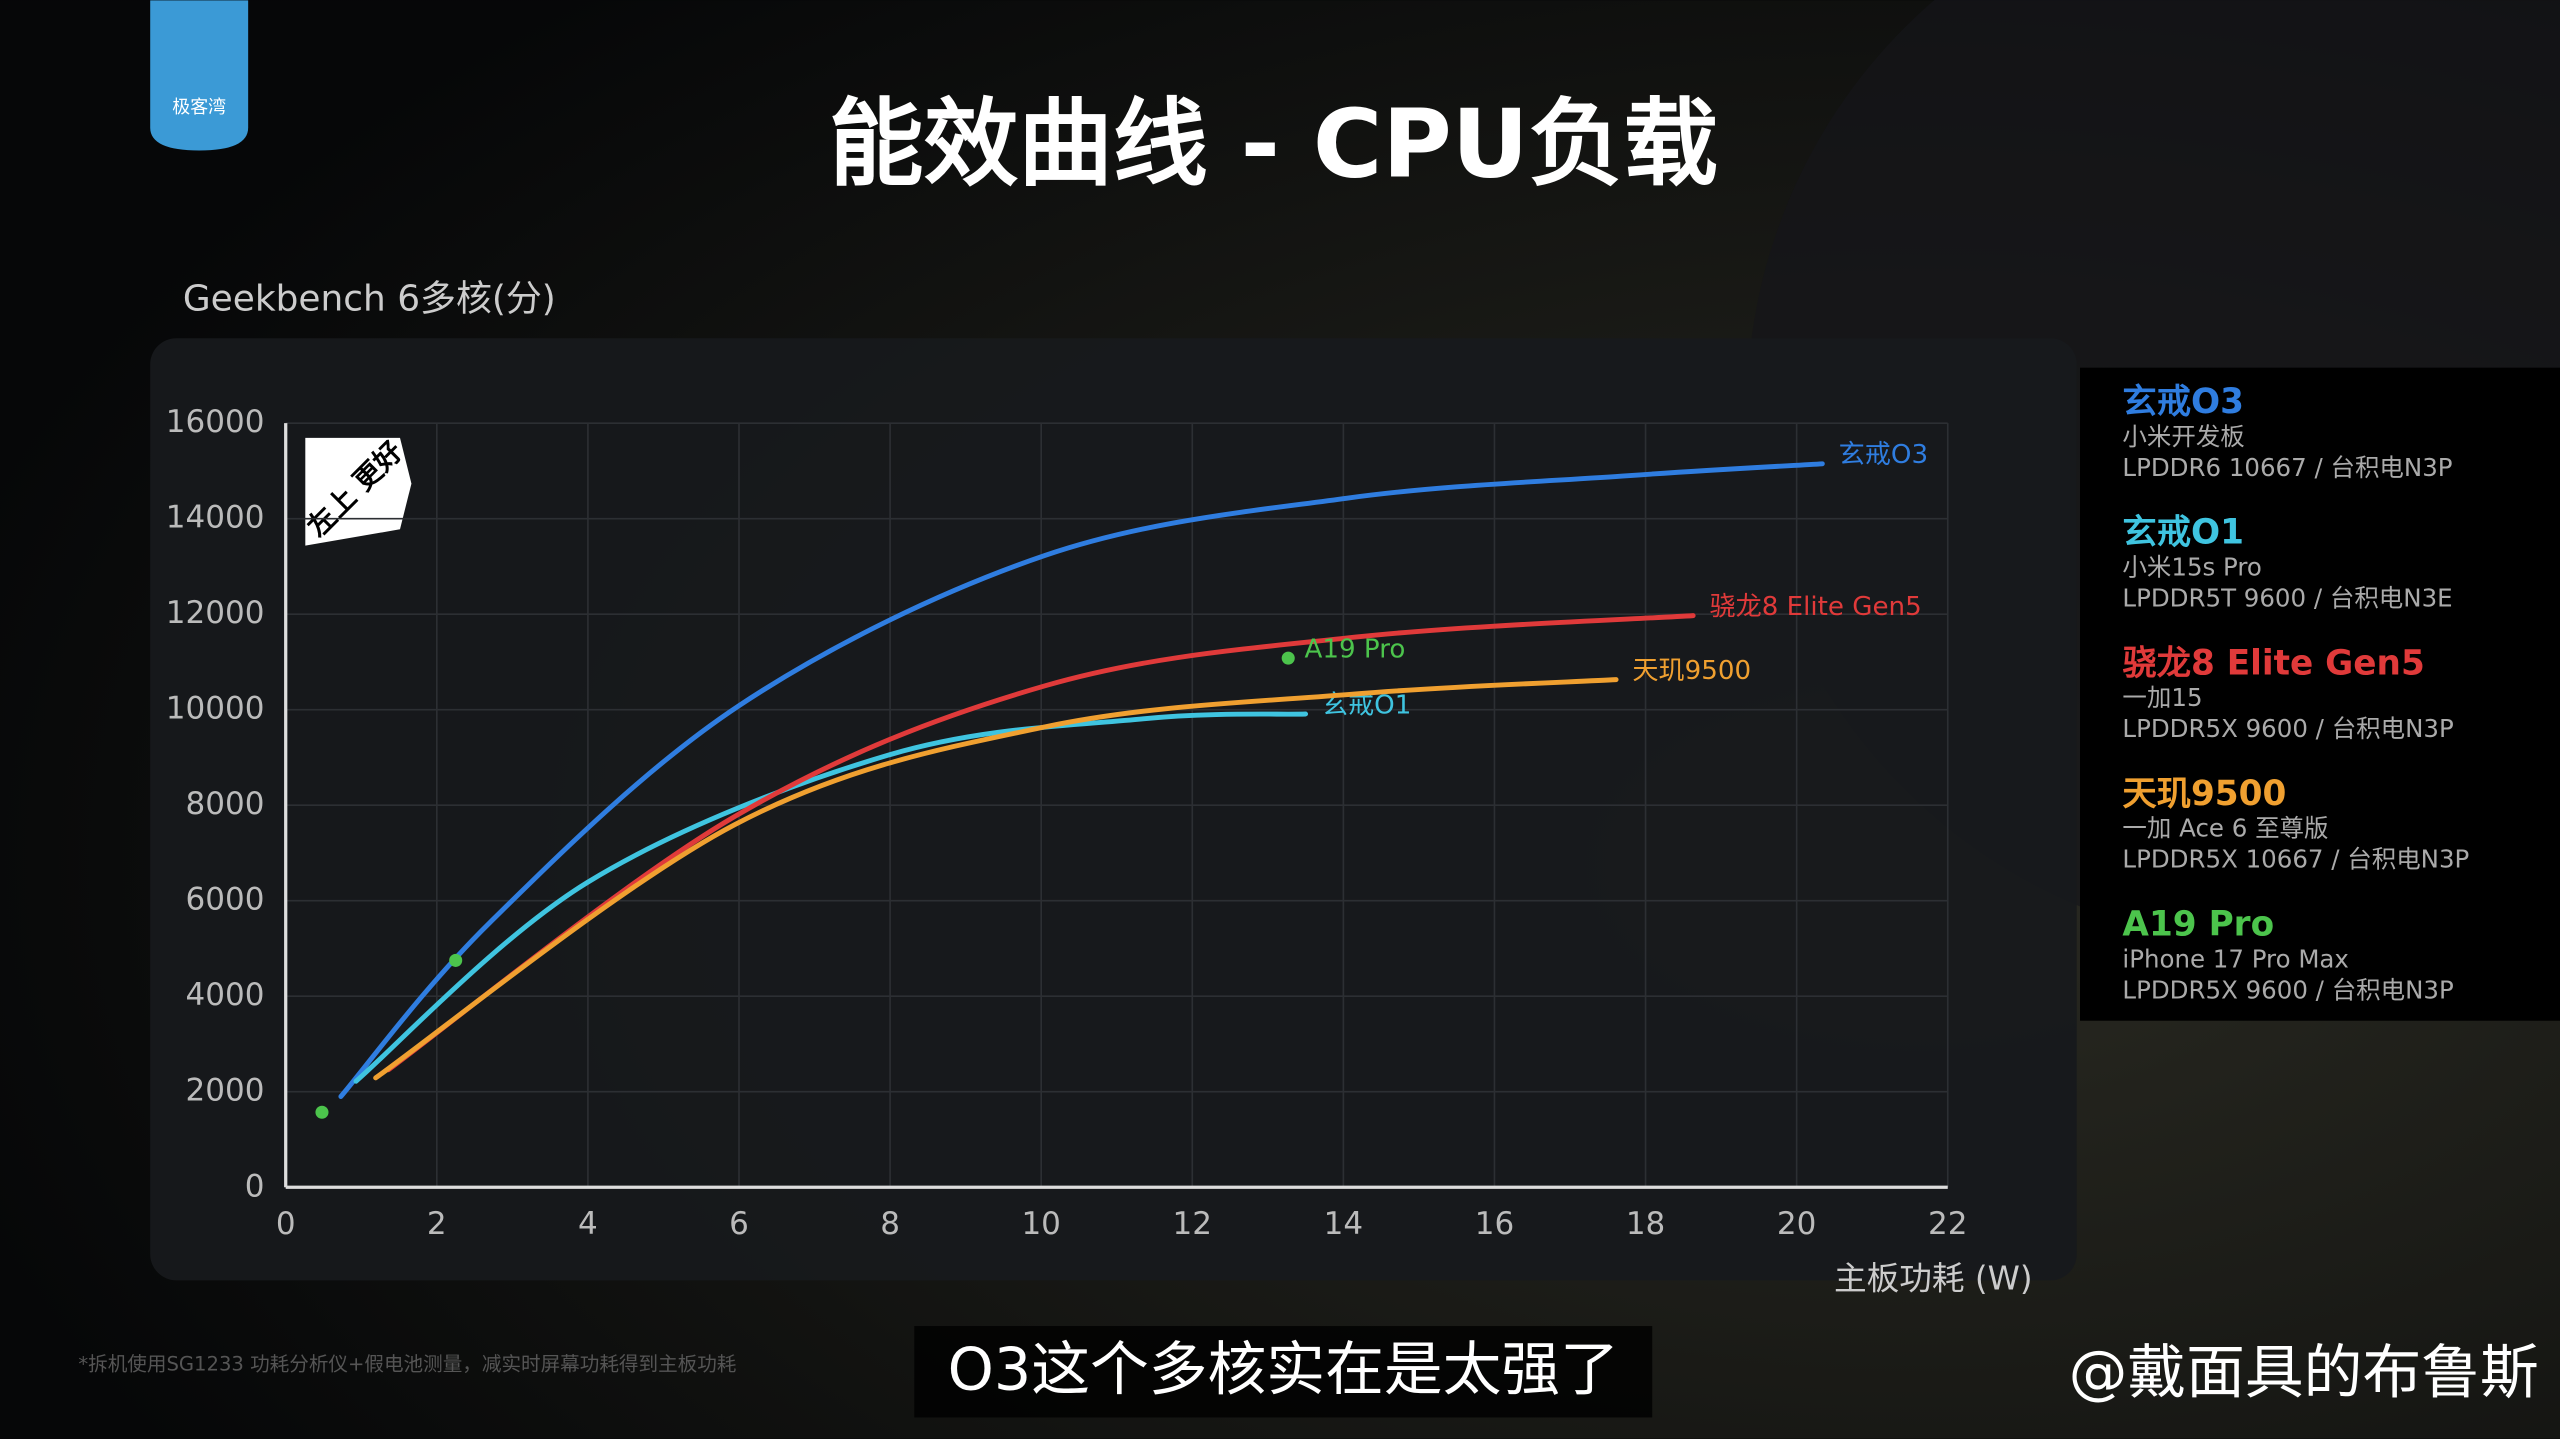 This screenshot has width=2560, height=1439. I want to click on x-tick-label: 4, so click(588, 1224).